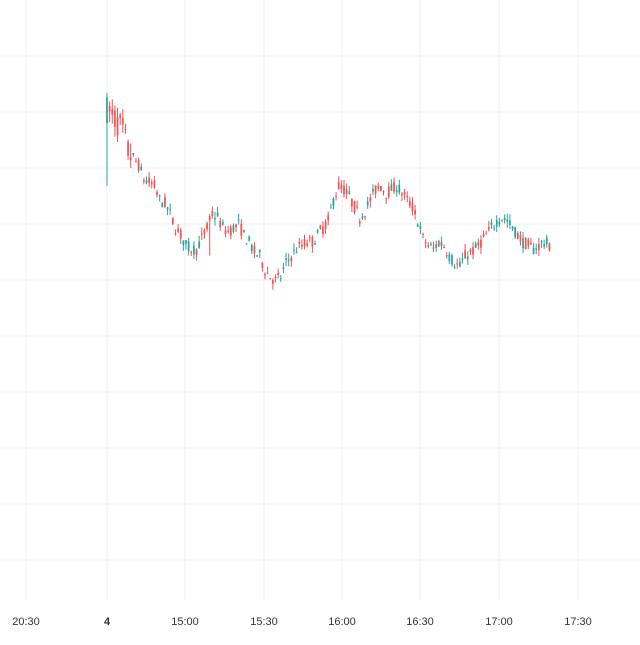 This screenshot has height=645, width=640. What do you see at coordinates (578, 622) in the screenshot?
I see `x-tick-label: 17:30` at bounding box center [578, 622].